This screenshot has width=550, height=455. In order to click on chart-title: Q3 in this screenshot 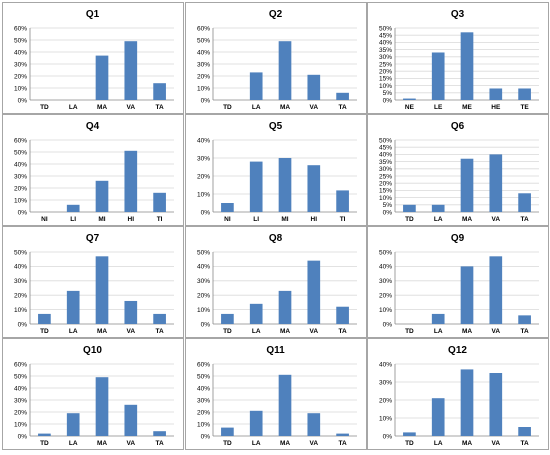, I will do `click(458, 14)`.